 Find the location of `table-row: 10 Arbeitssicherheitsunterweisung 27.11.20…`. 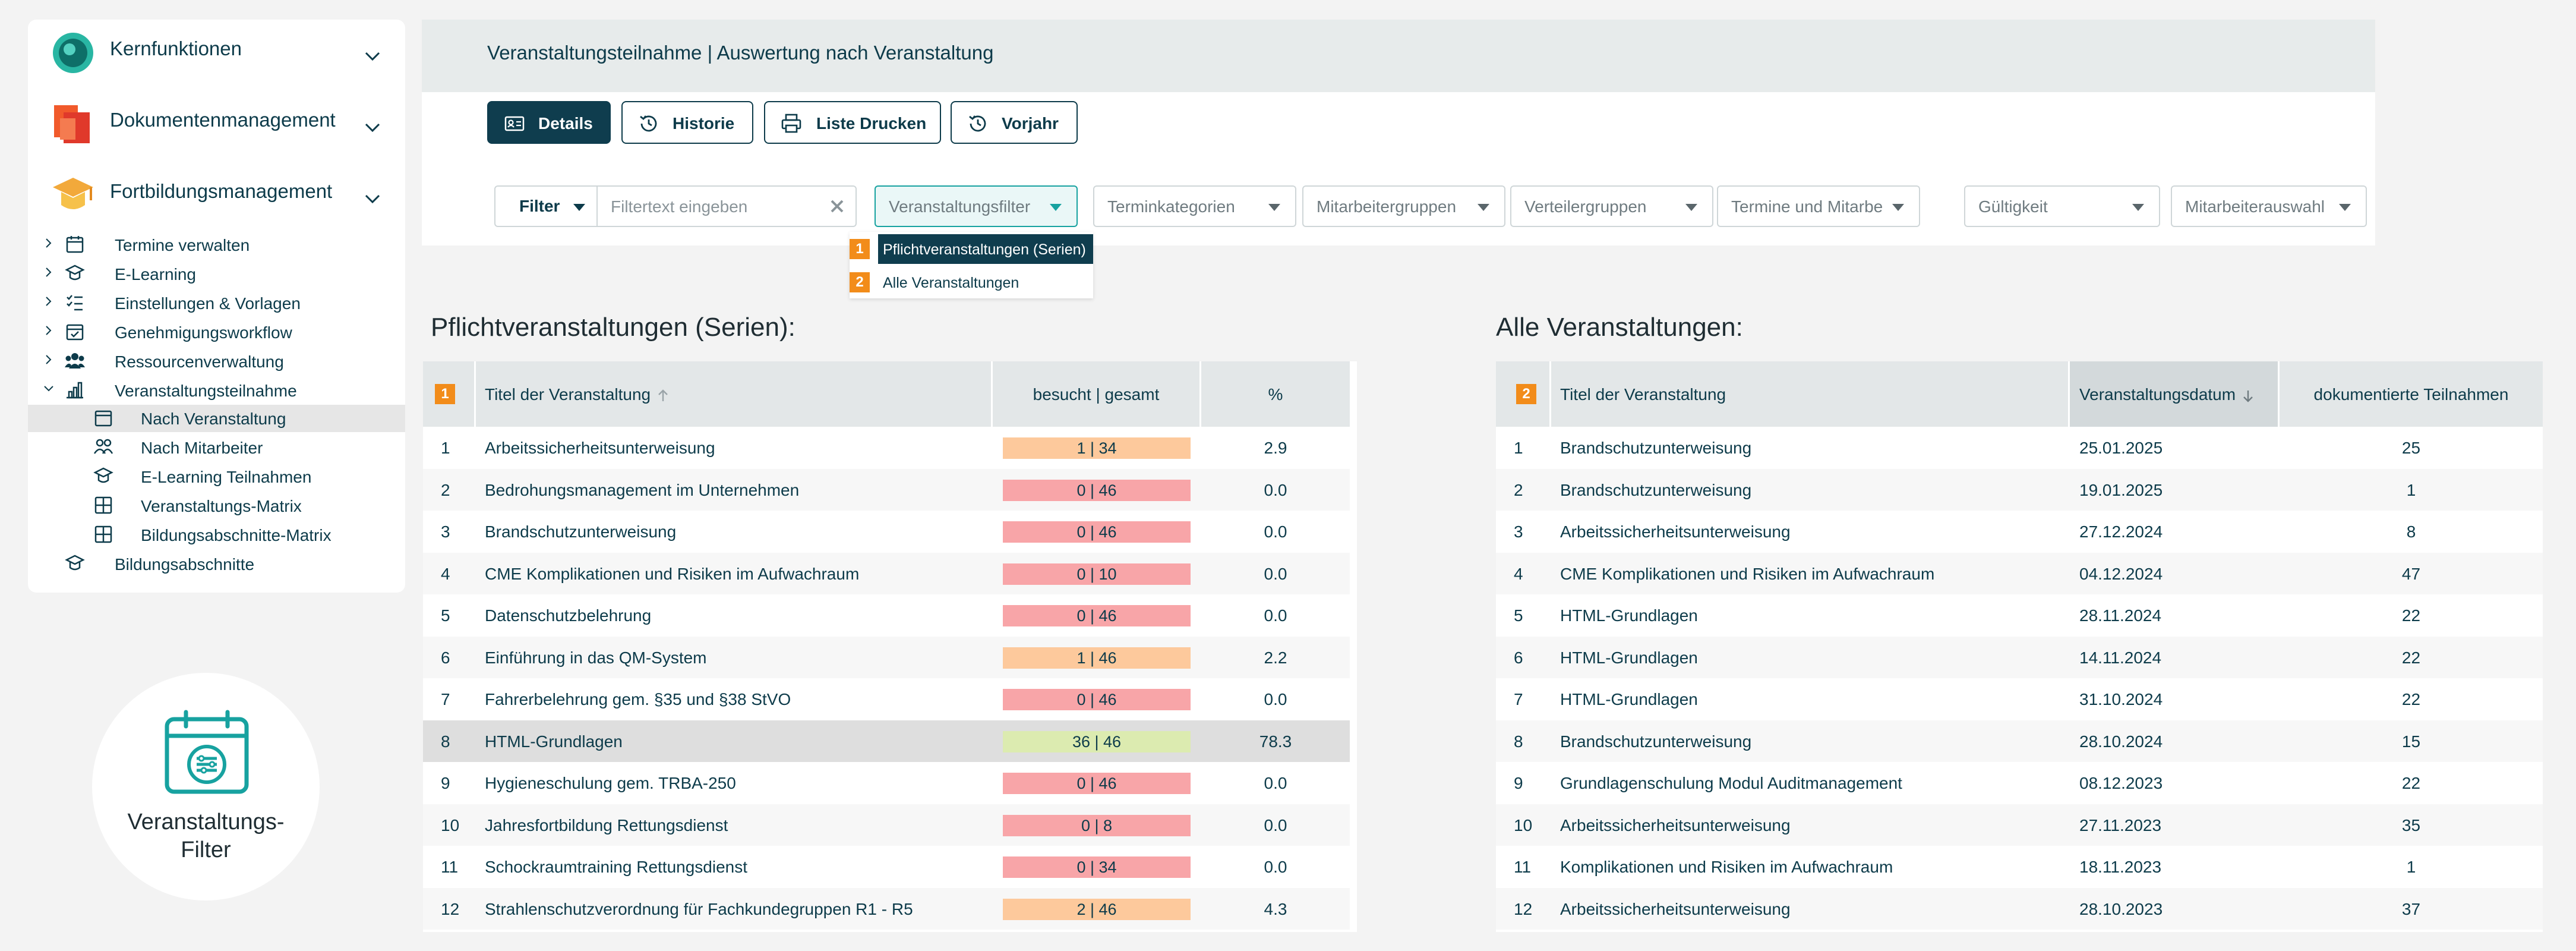

table-row: 10 Arbeitssicherheitsunterweisung 27.11.20… is located at coordinates (2019, 825).